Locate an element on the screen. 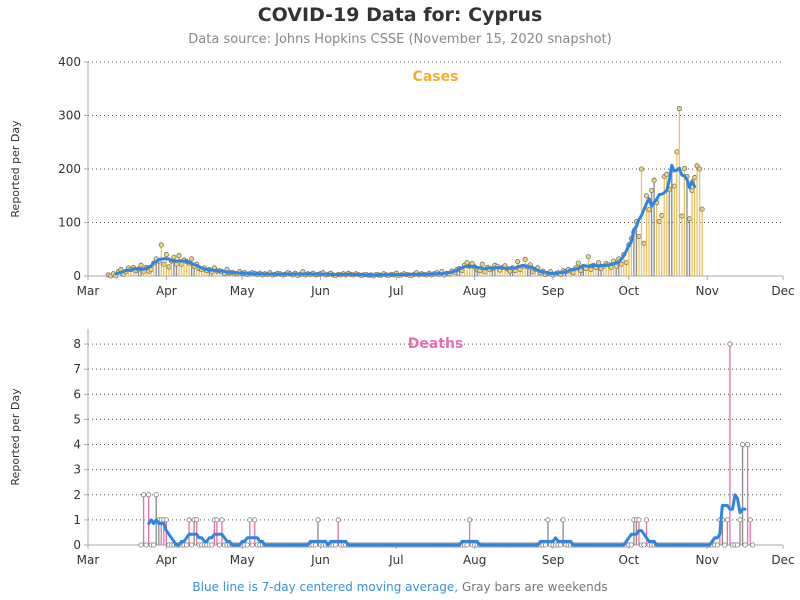 Image resolution: width=800 pixels, height=600 pixels. y-tick-label: 2 is located at coordinates (77, 495).